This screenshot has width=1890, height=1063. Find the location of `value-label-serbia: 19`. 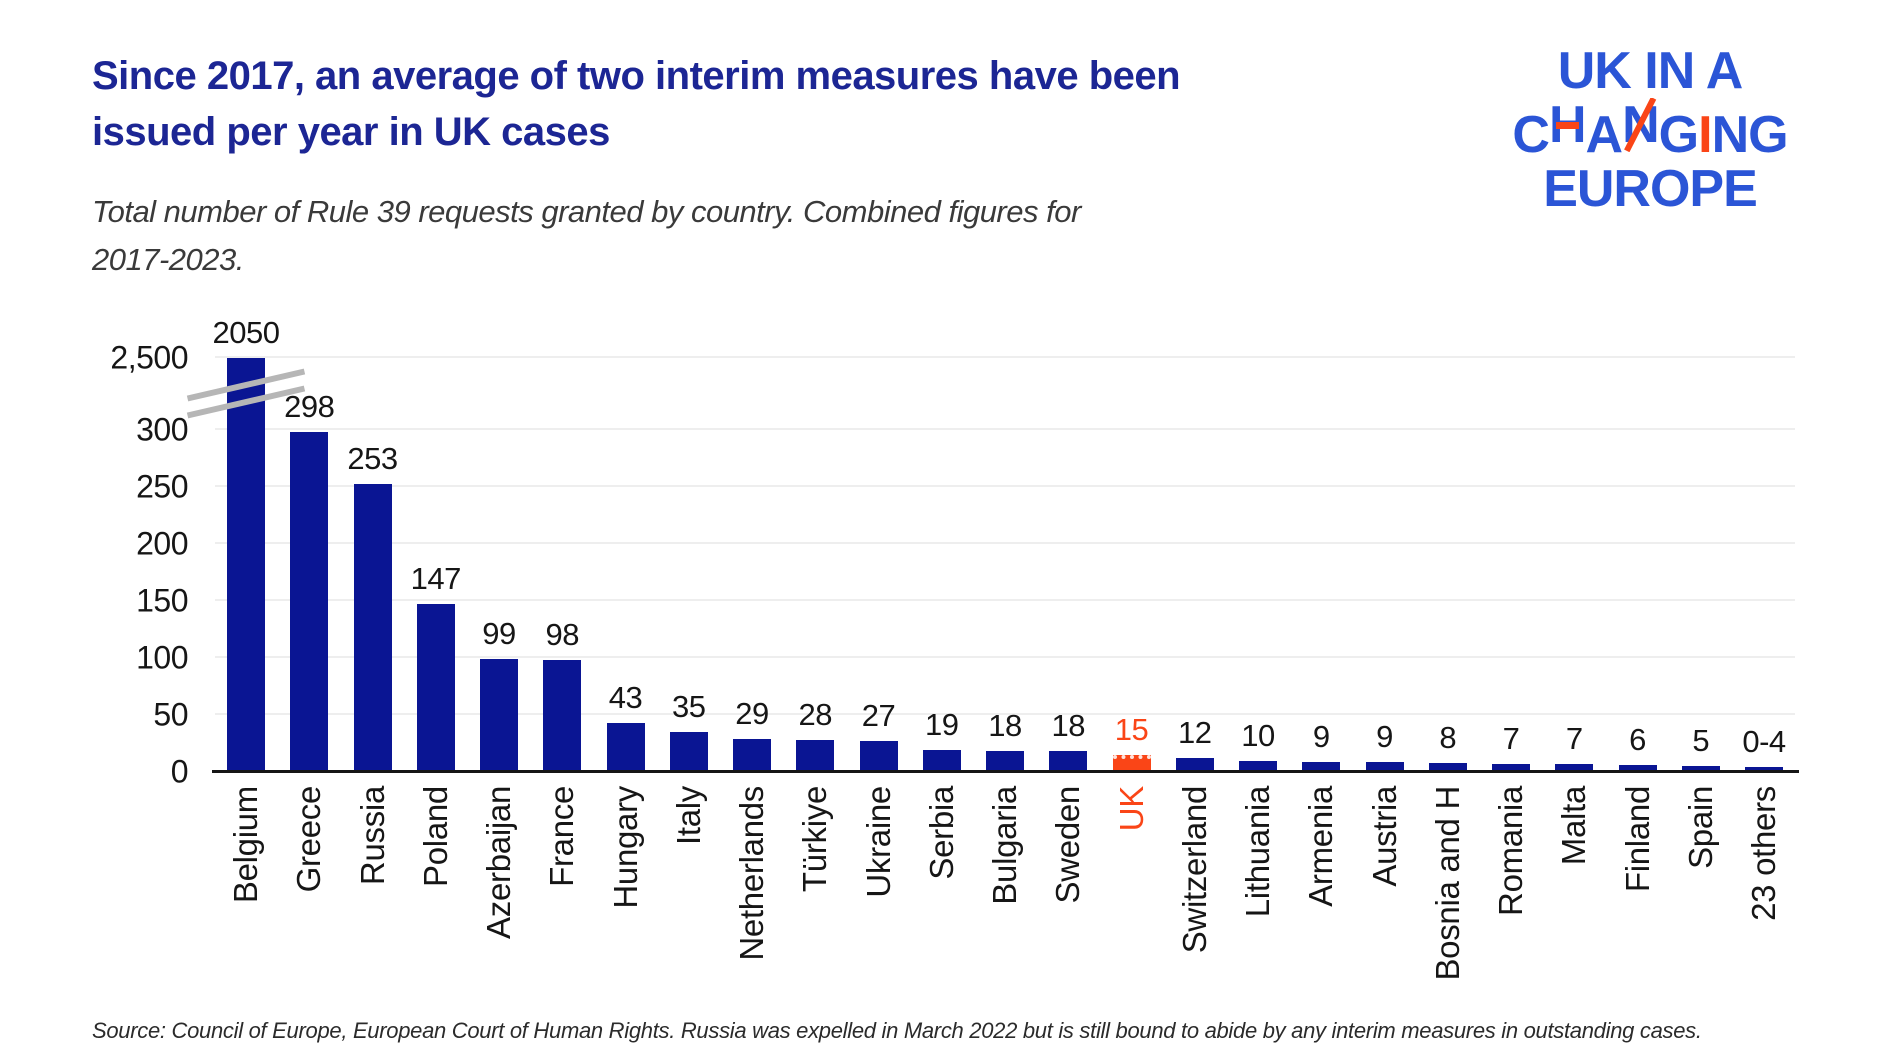

value-label-serbia: 19 is located at coordinates (942, 725).